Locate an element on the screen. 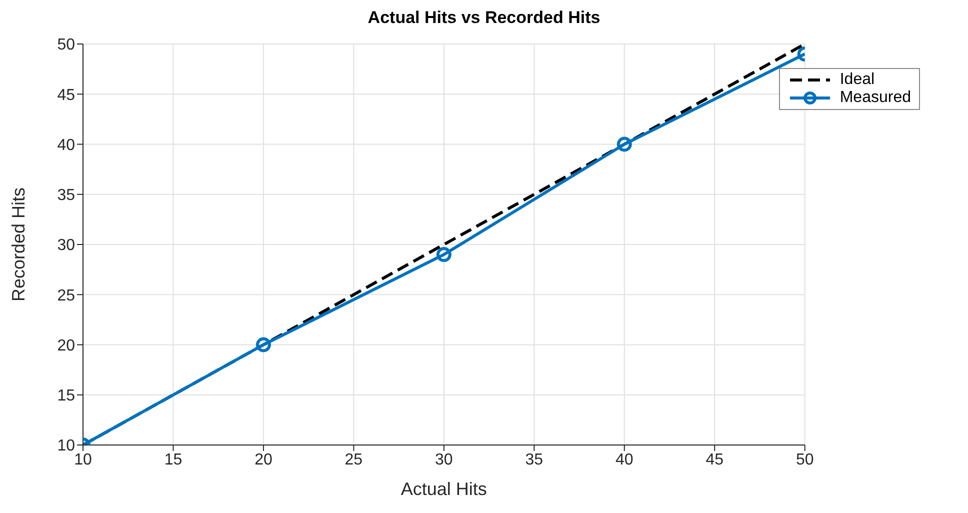  x-tick-label: 10 is located at coordinates (83, 459).